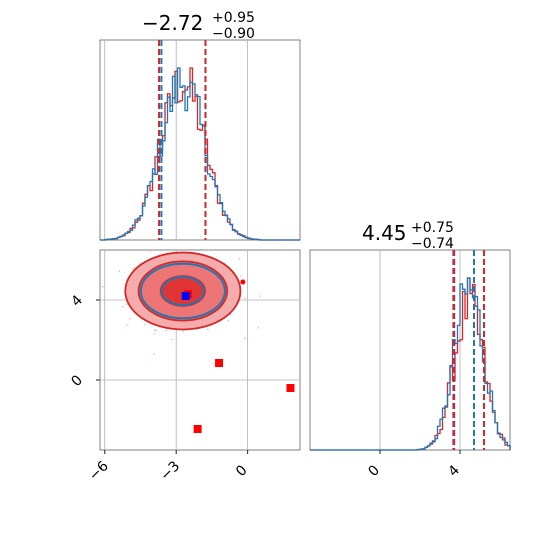 The image size is (550, 550). I want to click on contour-red-outer, so click(183, 291).